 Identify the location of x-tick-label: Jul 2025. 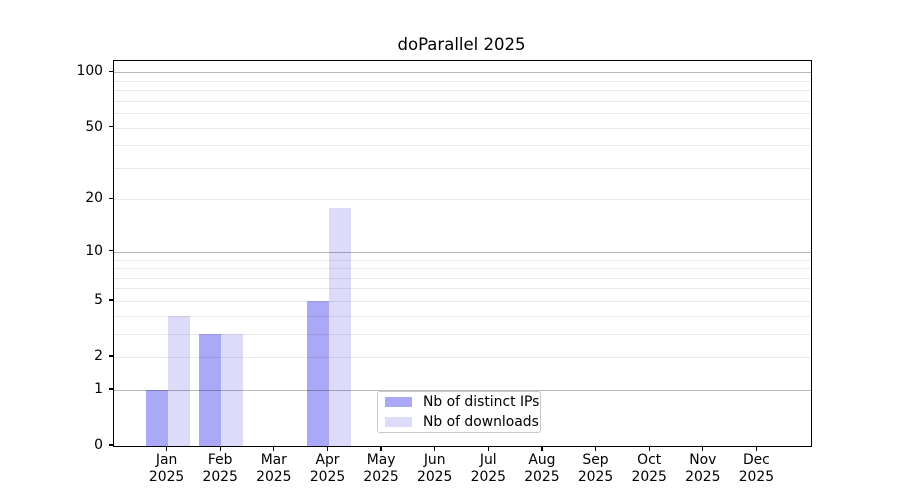
(488, 468).